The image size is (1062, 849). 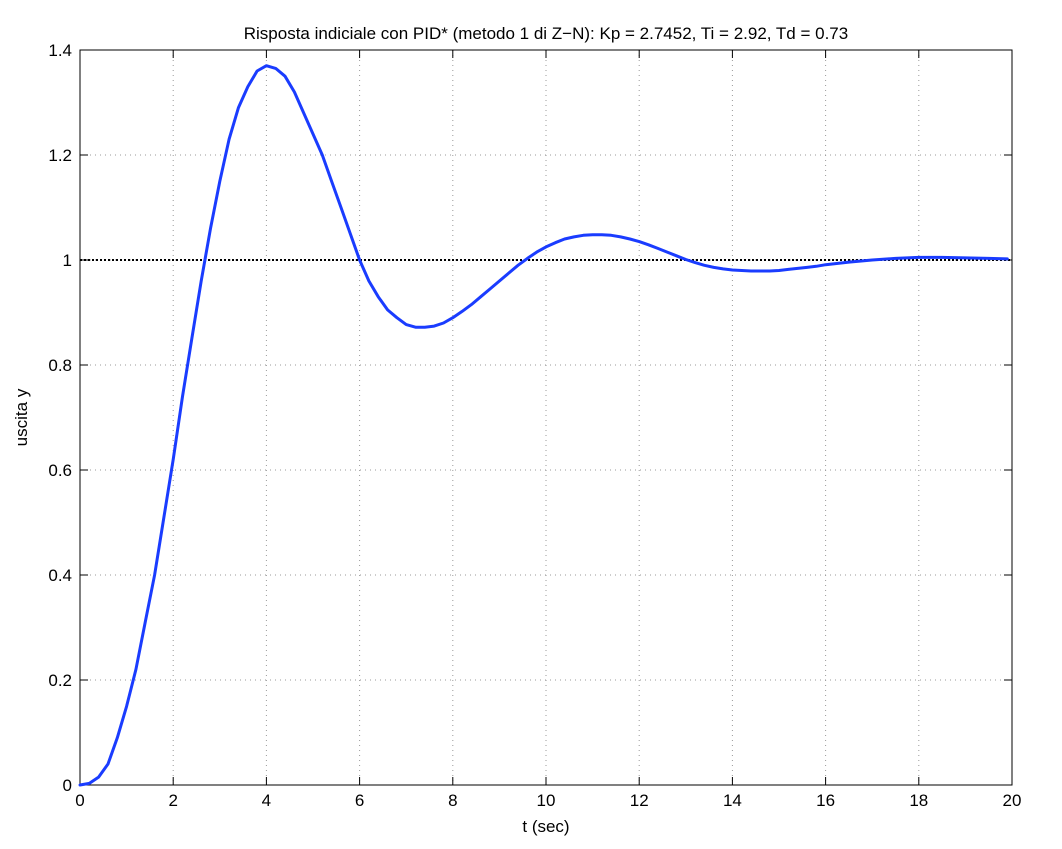 What do you see at coordinates (60, 575) in the screenshot?
I see `y-tick-label: 0.4` at bounding box center [60, 575].